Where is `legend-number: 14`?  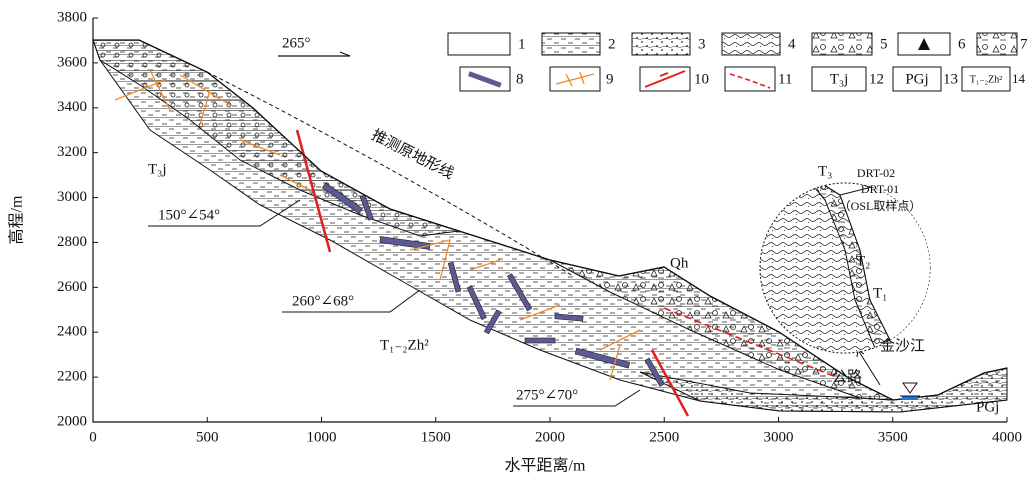
legend-number: 14 is located at coordinates (1019, 78).